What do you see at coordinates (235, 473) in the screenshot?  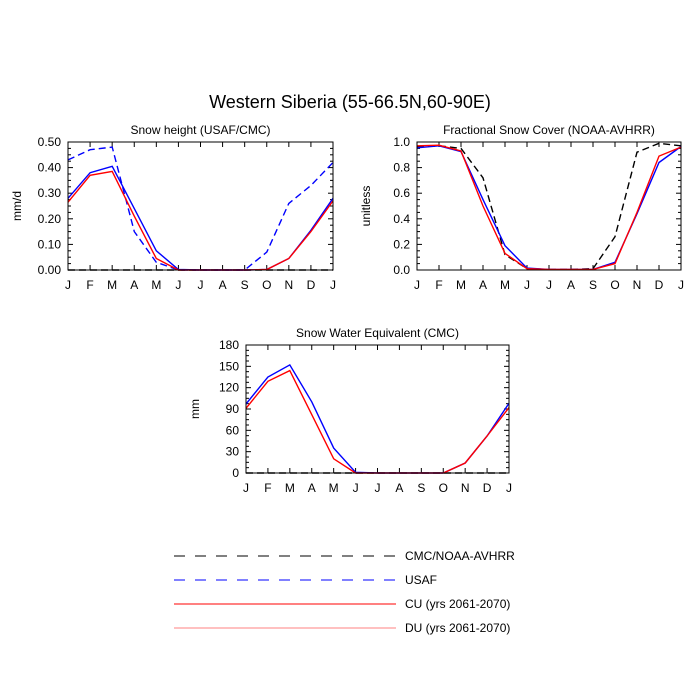 I see `y-tick-label: 0` at bounding box center [235, 473].